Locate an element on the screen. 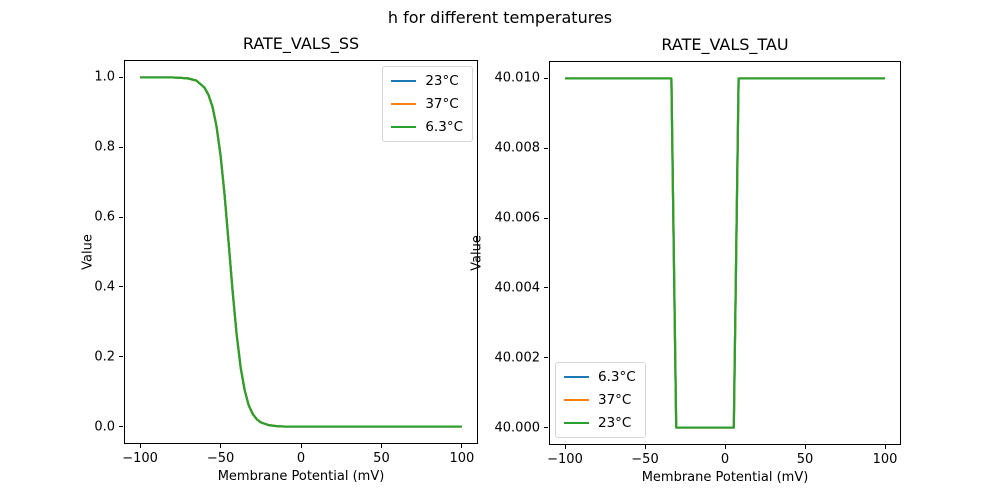 The width and height of the screenshot is (1000, 500). y-tick-label: 40.002 is located at coordinates (517, 358).